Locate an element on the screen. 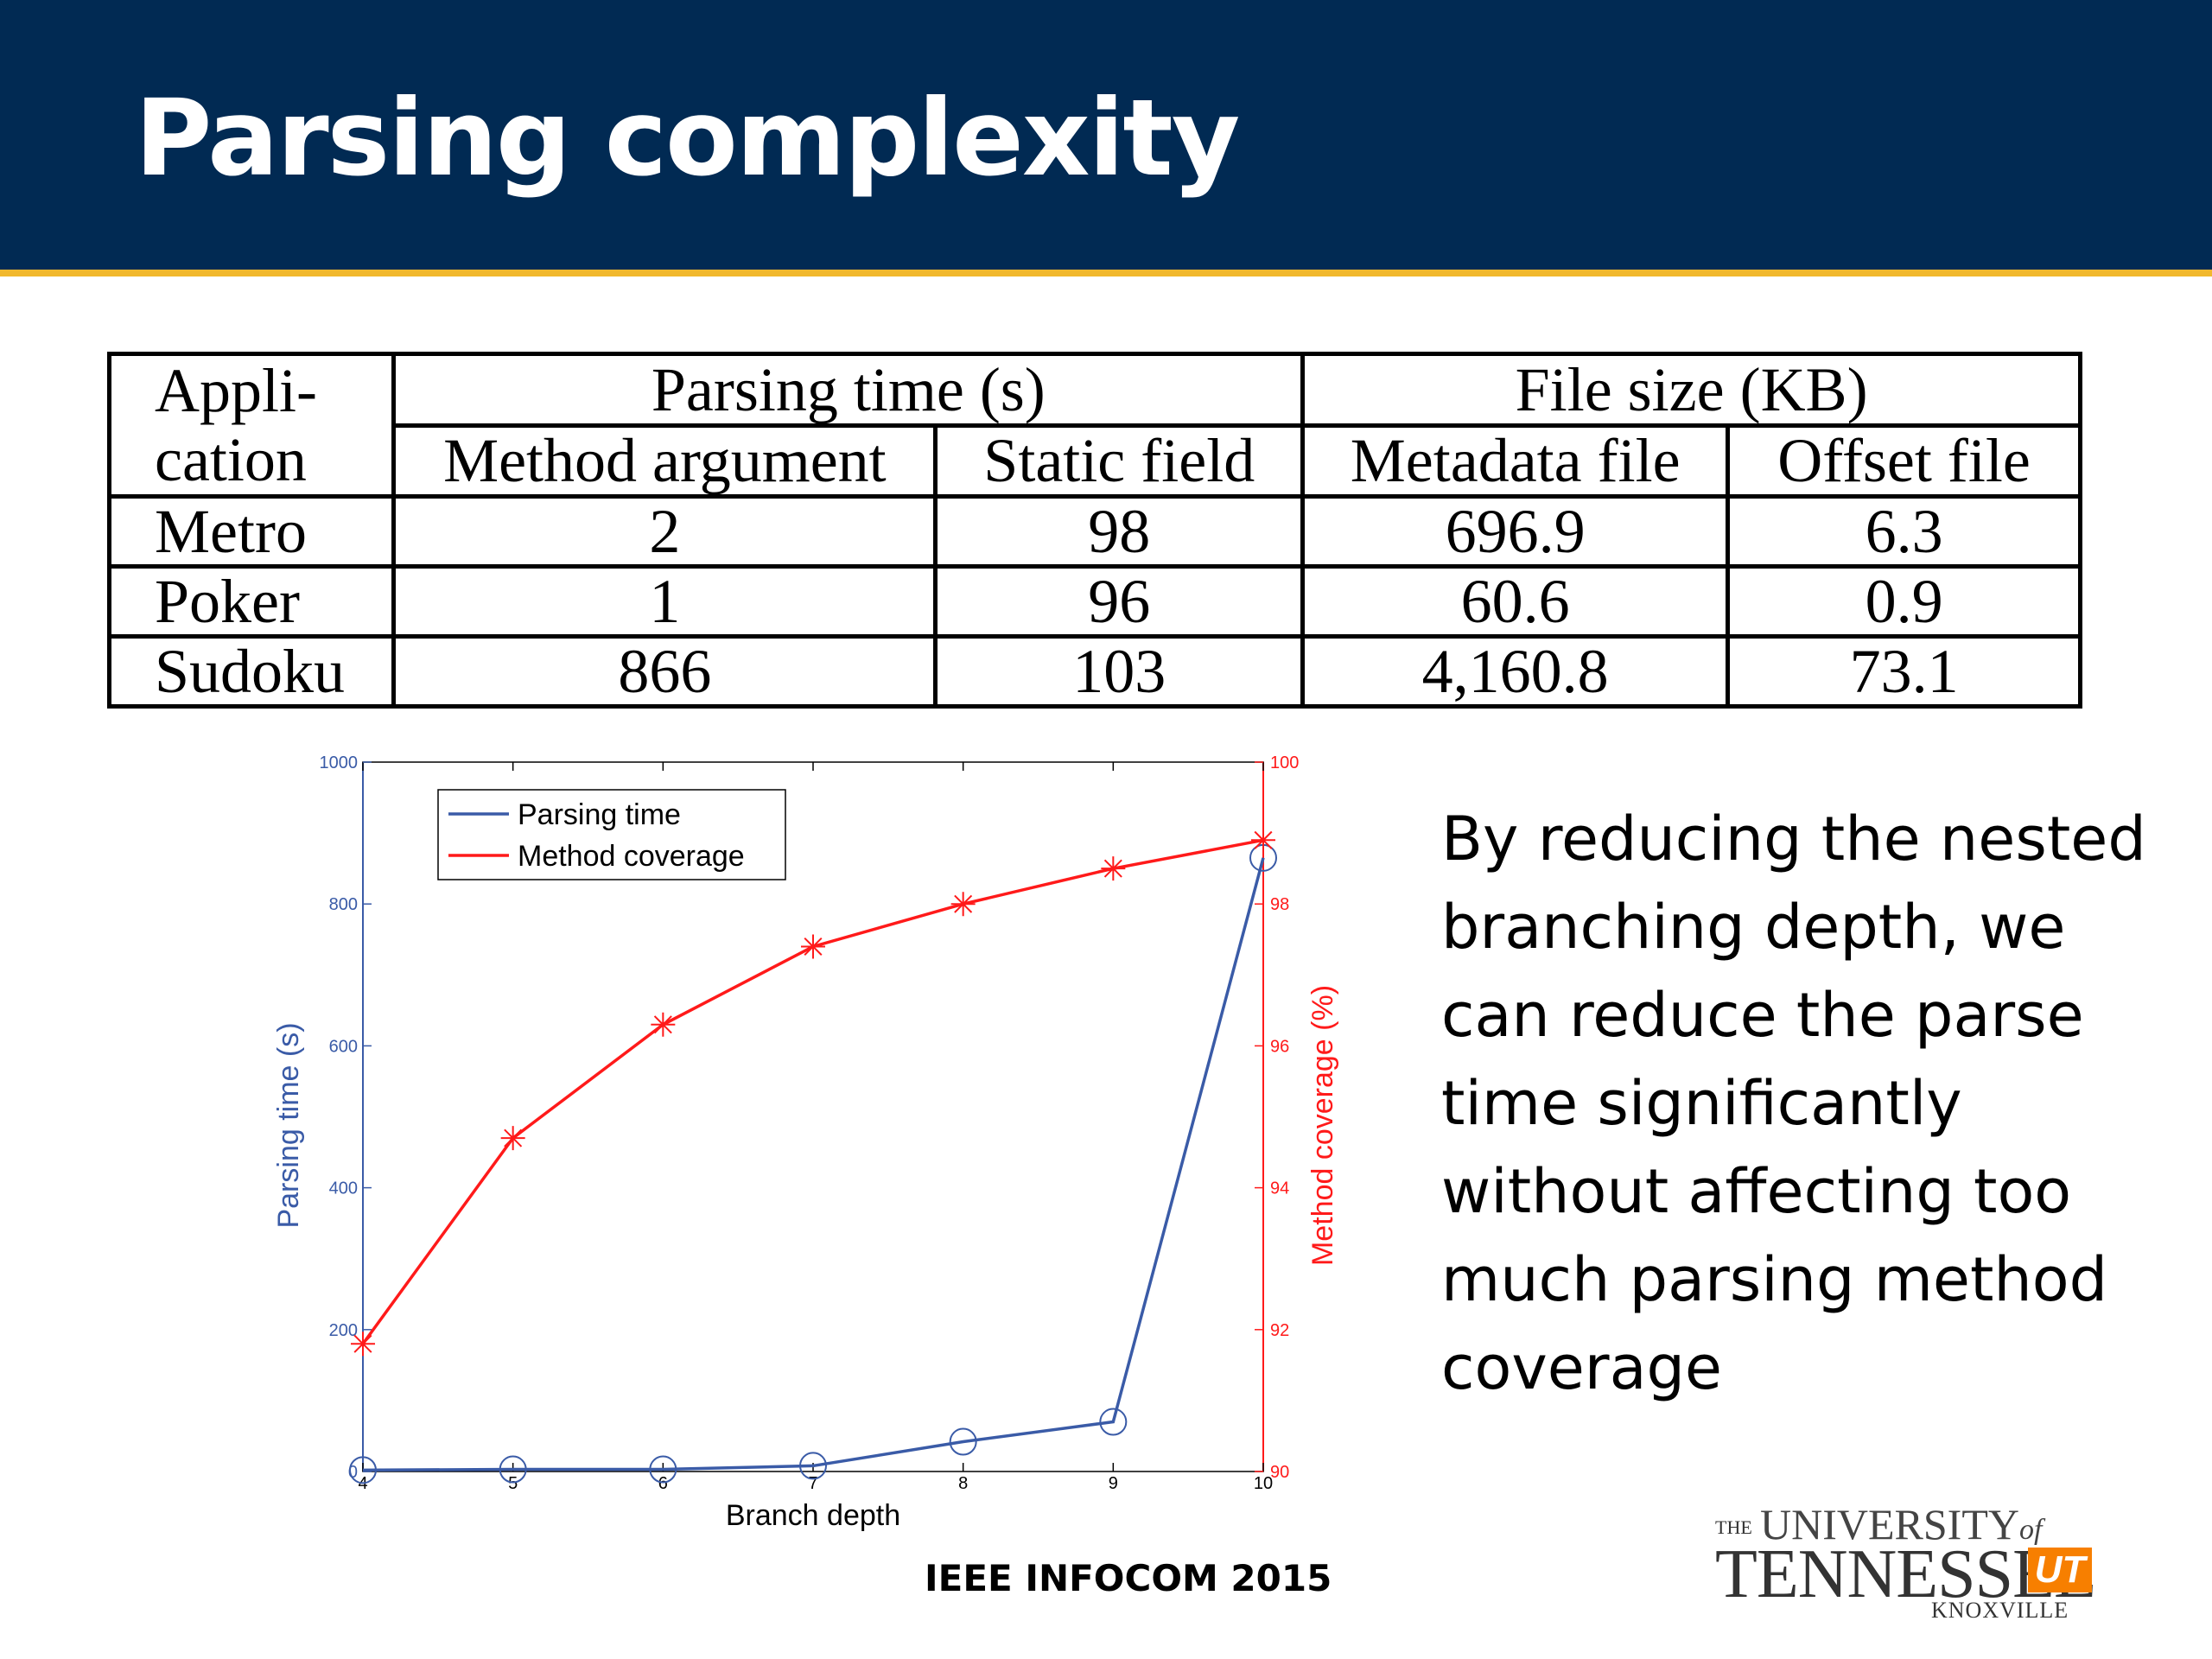  cell-app: Metro is located at coordinates (251, 531).